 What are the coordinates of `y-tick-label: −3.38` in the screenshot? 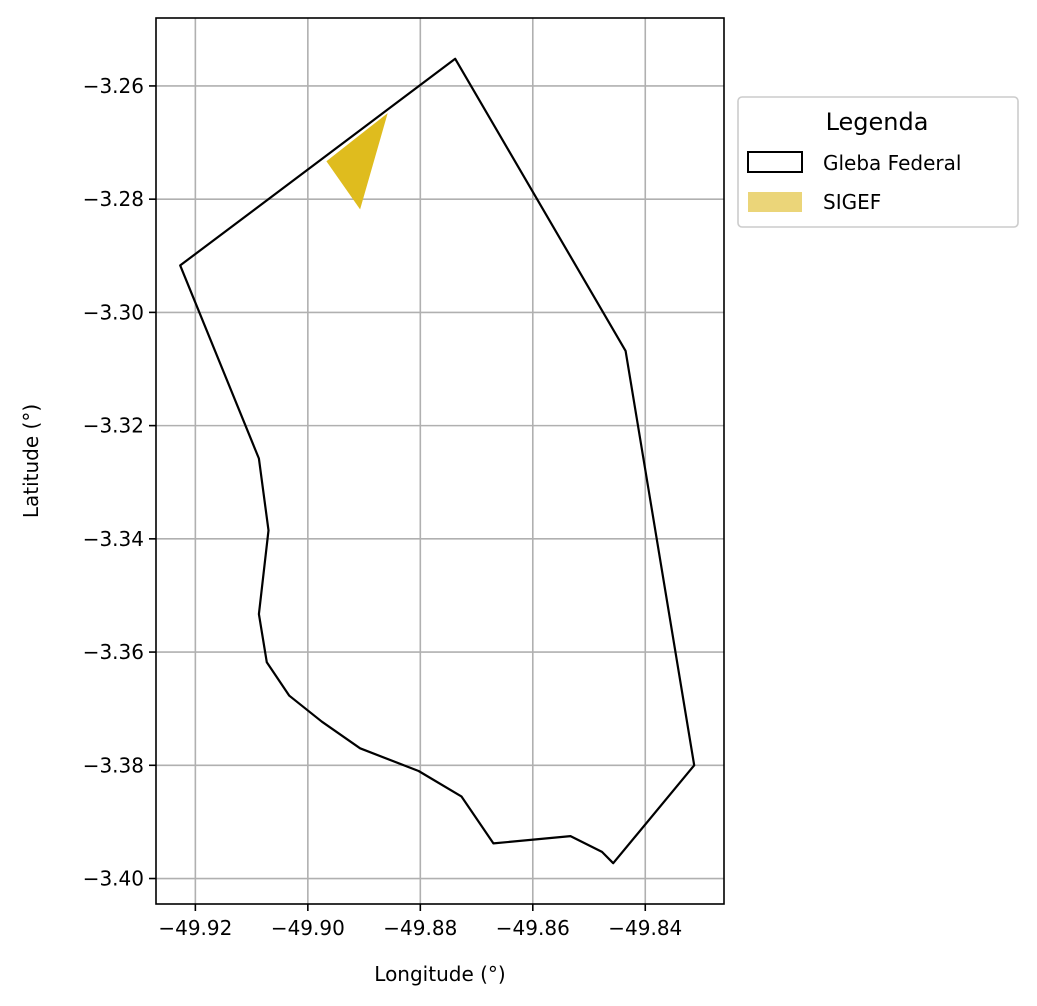 It's located at (113, 765).